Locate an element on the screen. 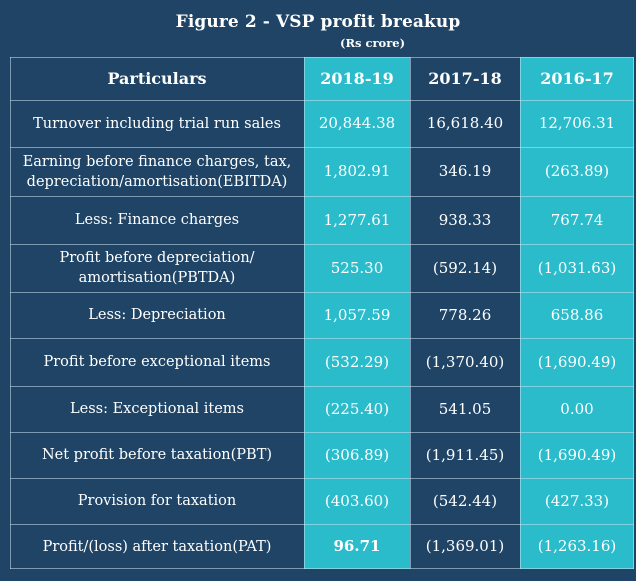 The image size is (636, 581). chart-subtitle: (Rs crore) is located at coordinates (373, 43).